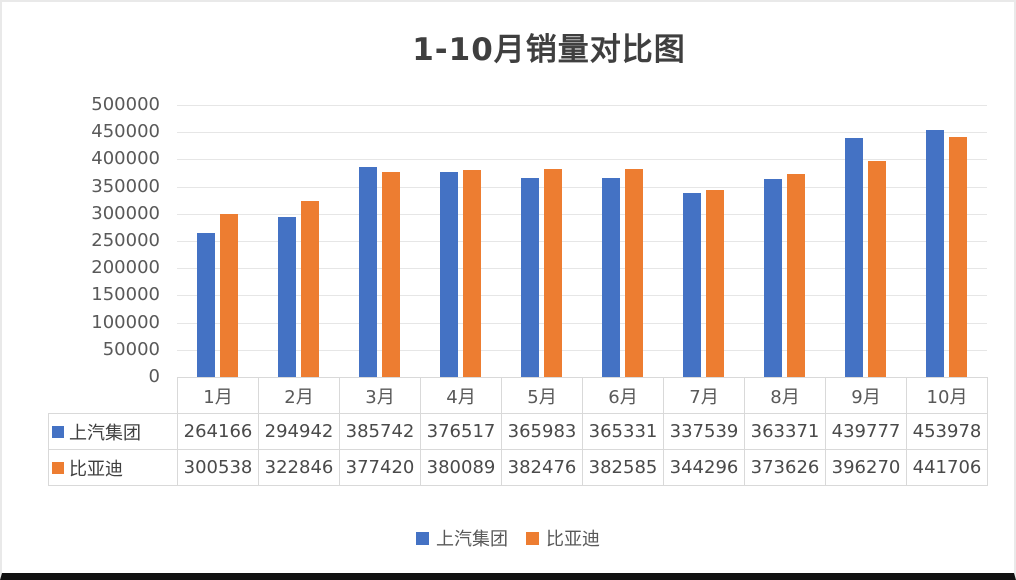  I want to click on legend-item-比亚迪: 比亚迪, so click(563, 538).